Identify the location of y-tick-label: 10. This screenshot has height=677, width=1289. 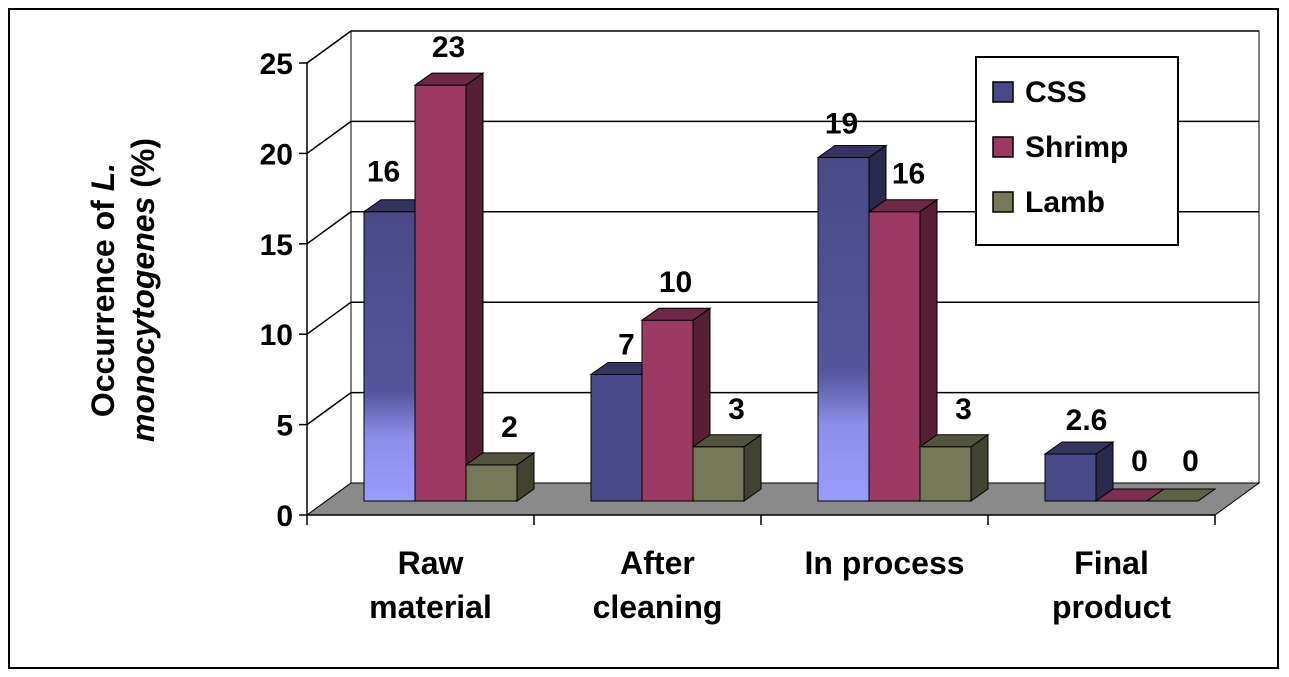
(276, 335).